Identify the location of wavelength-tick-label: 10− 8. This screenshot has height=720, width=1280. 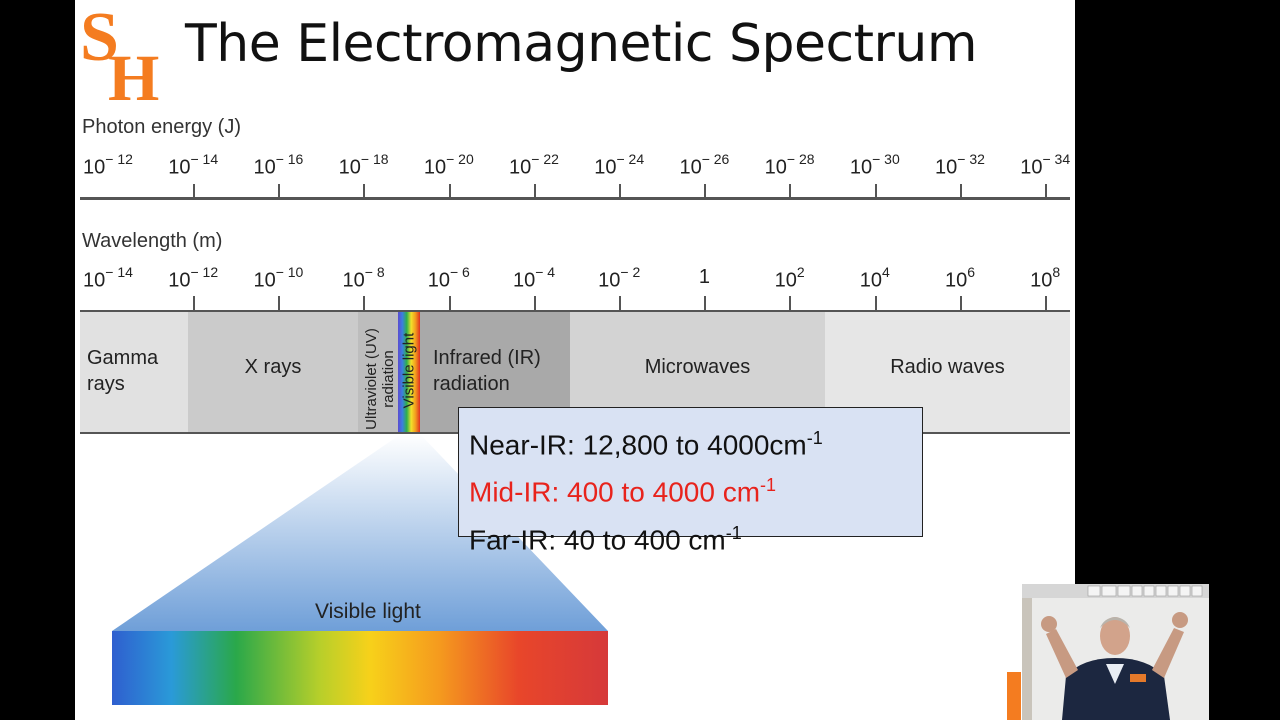
(363, 278).